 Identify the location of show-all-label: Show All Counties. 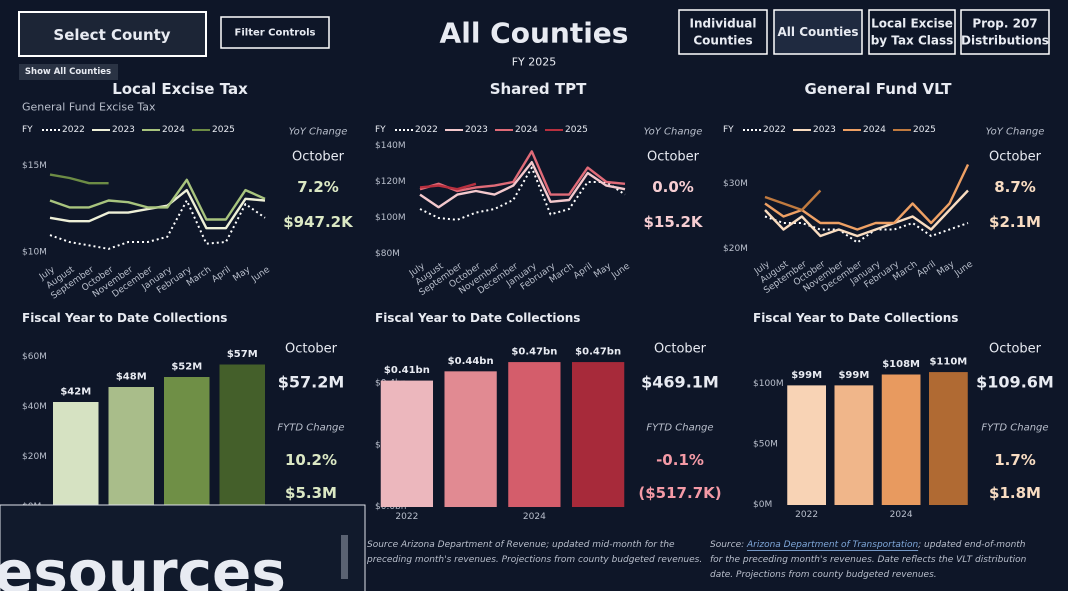
(68, 72).